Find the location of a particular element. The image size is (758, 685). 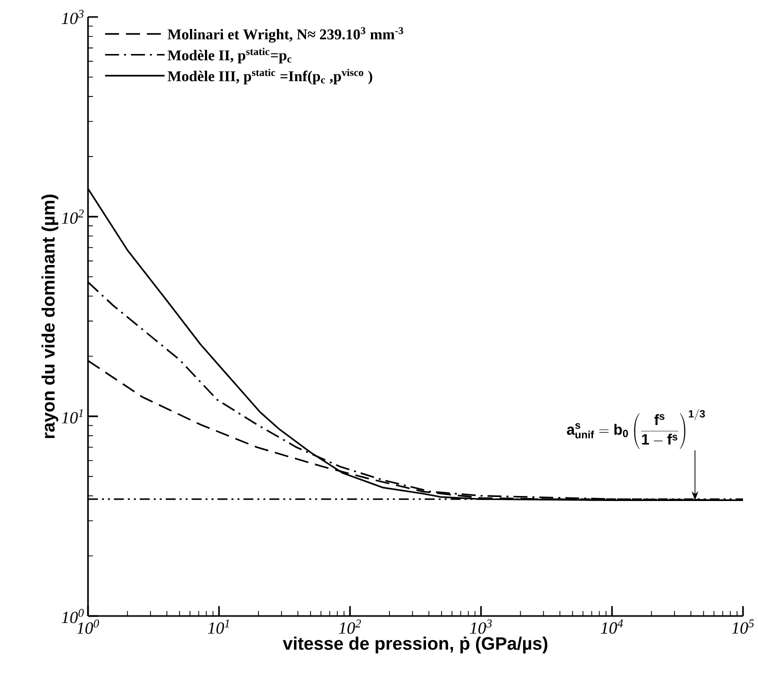

y-axis-title: rayon du vide dominant (µm) is located at coordinates (50, 316).